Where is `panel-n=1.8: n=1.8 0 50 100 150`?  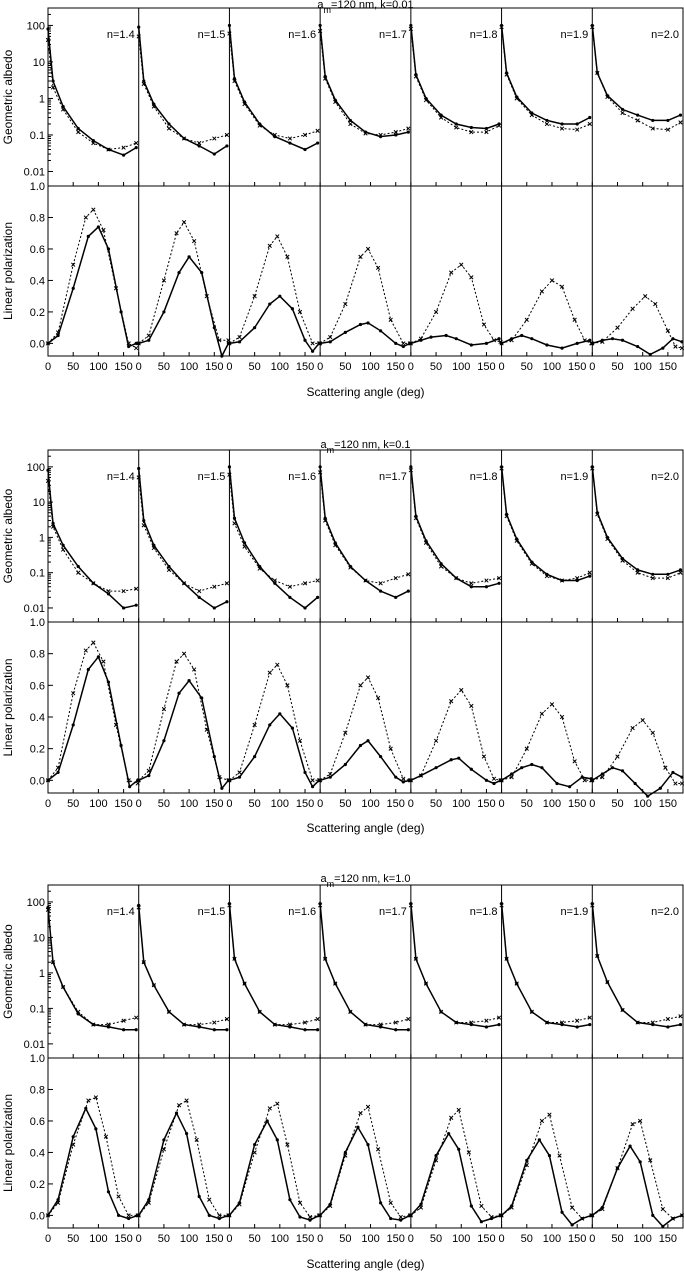 panel-n=1.8: n=1.8 0 50 100 150 is located at coordinates (455, 198).